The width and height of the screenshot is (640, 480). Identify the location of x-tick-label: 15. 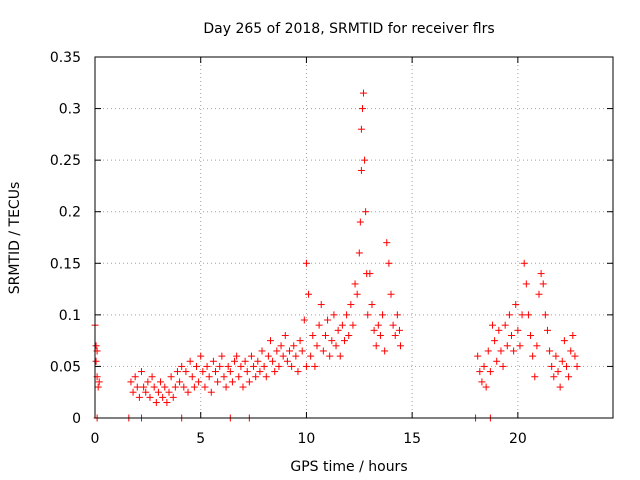
(412, 439).